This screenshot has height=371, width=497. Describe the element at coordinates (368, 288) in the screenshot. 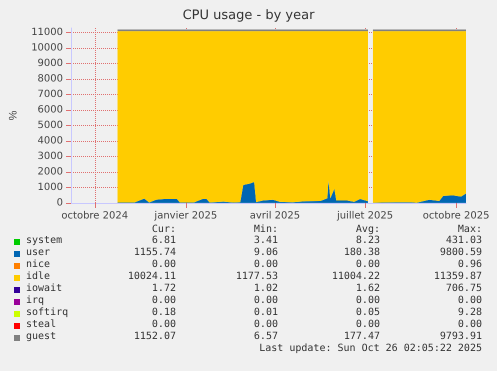

I see `text: 1.62` at that location.